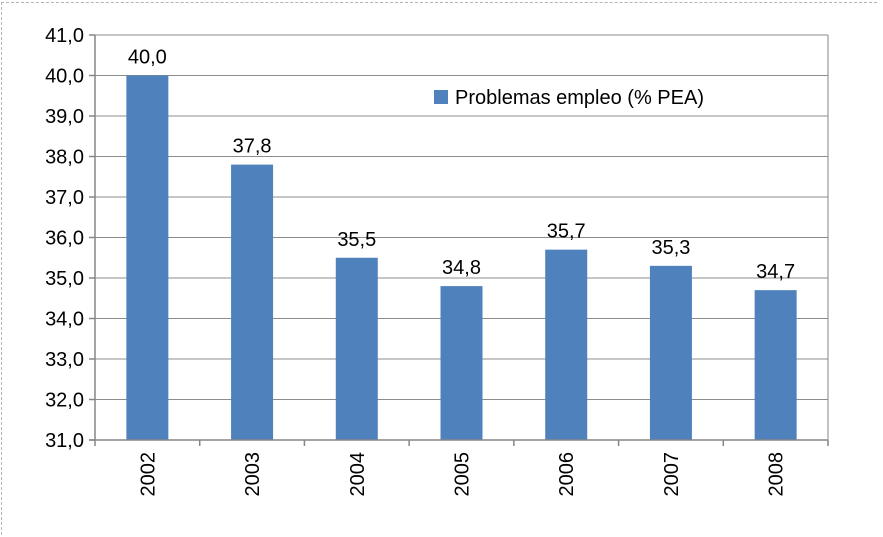 This screenshot has width=883, height=537. Describe the element at coordinates (777, 474) in the screenshot. I see `x-tick-label-2008: 2008` at that location.